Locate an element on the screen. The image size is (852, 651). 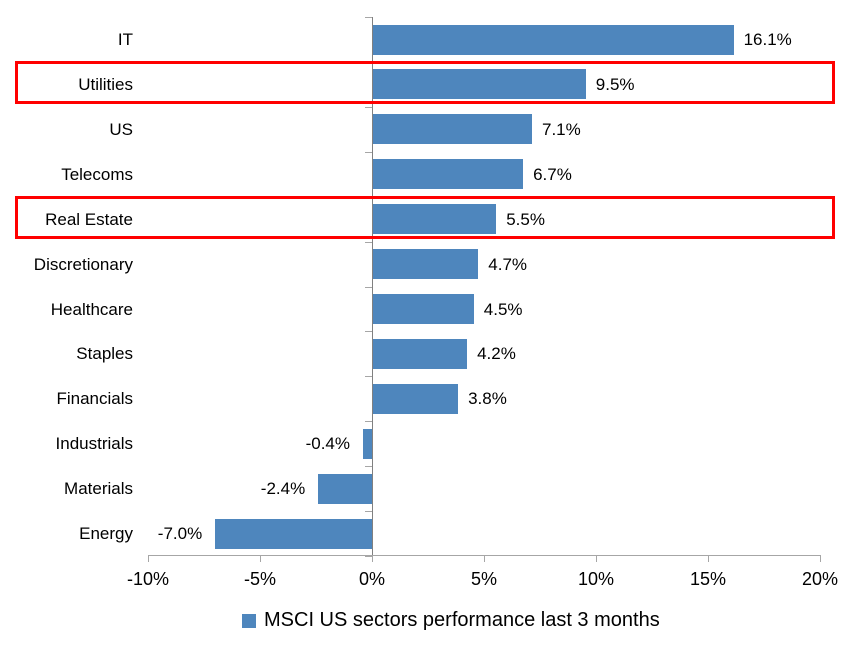
value-label: 4.5% is located at coordinates (503, 309).